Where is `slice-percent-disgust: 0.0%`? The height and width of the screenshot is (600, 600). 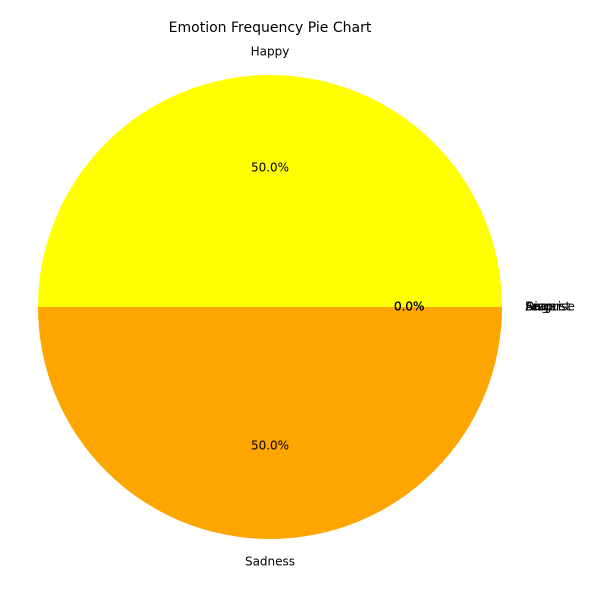
slice-percent-disgust: 0.0% is located at coordinates (409, 307).